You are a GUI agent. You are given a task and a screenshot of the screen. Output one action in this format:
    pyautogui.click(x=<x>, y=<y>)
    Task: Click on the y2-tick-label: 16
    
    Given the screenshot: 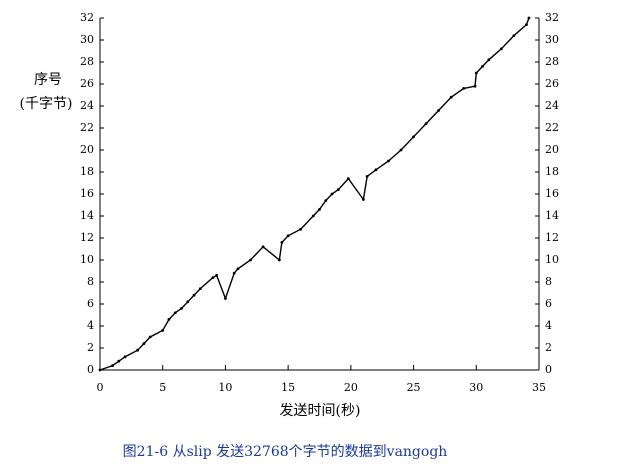 What is the action you would take?
    pyautogui.click(x=552, y=193)
    